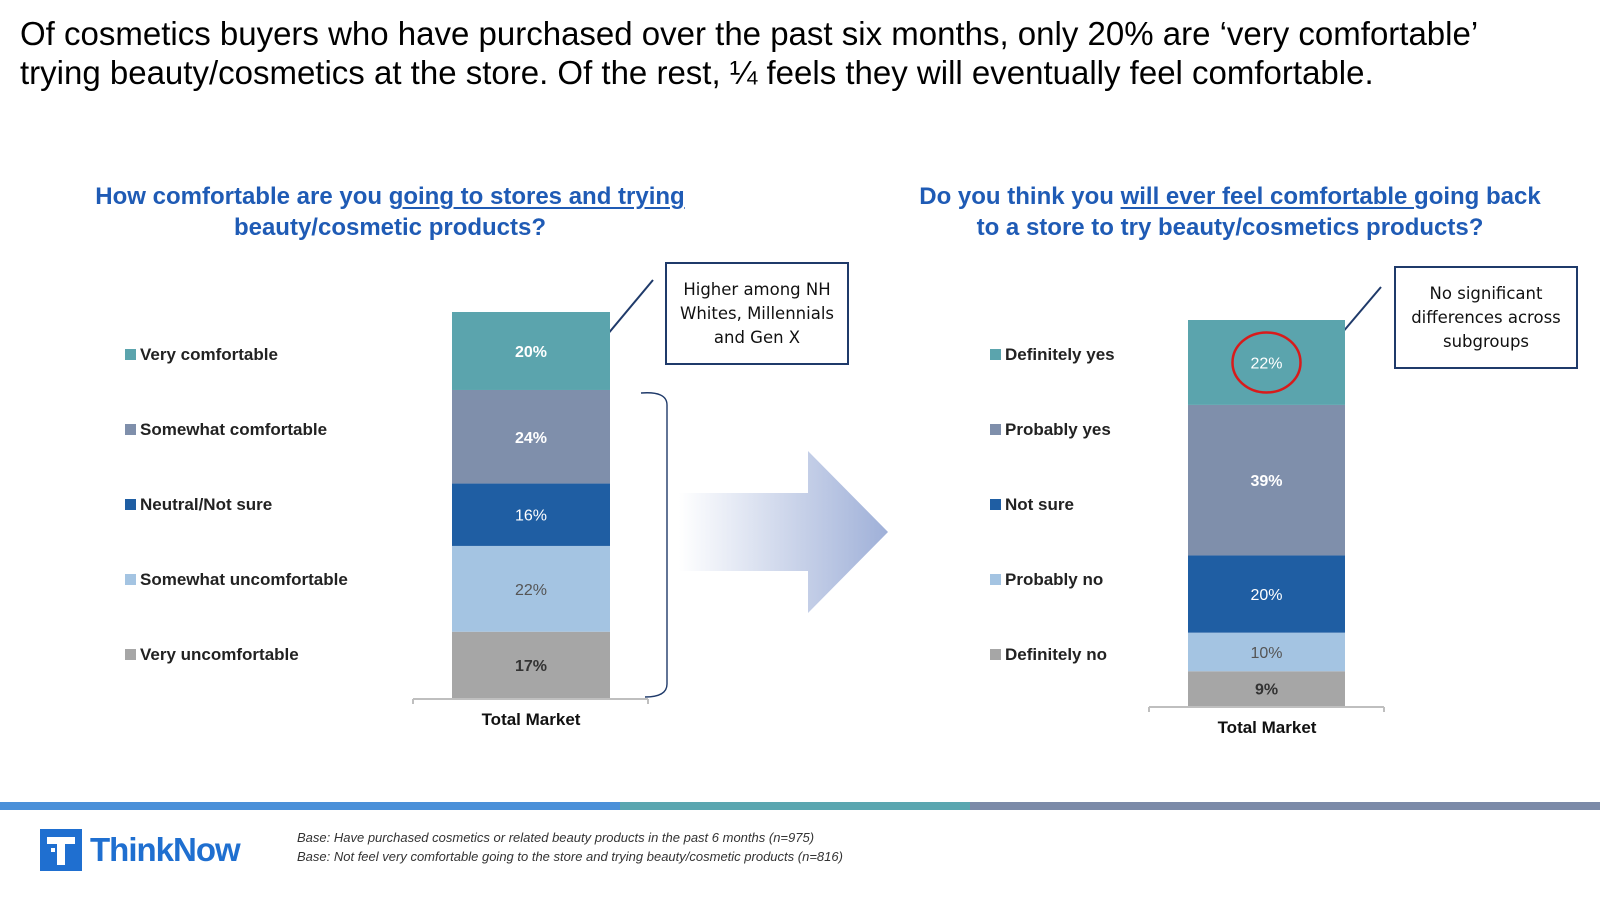 The width and height of the screenshot is (1600, 900). What do you see at coordinates (390, 227) in the screenshot?
I see `left-question-part3: beauty/cosmetic products?` at bounding box center [390, 227].